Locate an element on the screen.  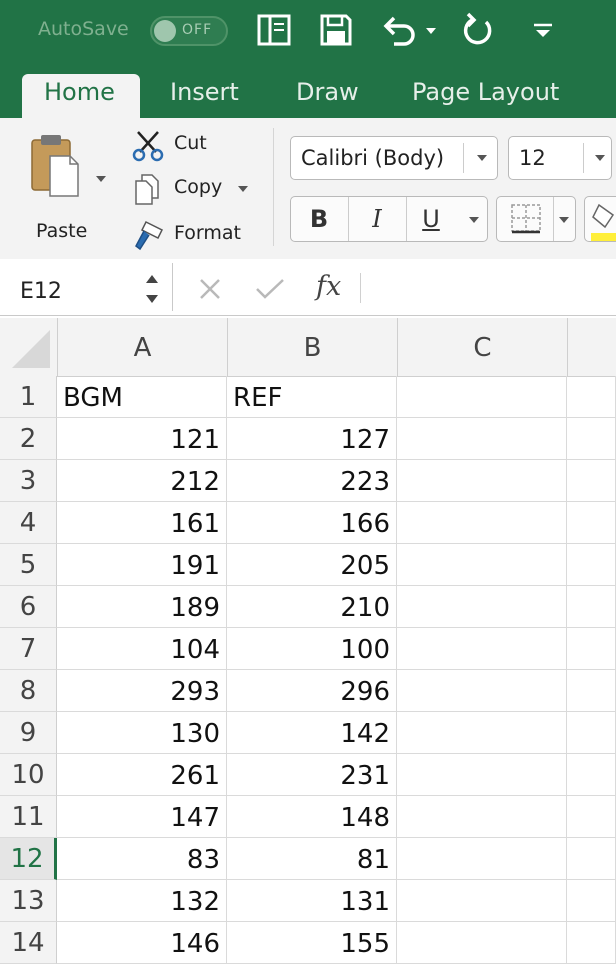
cell-c11 is located at coordinates (482, 817).